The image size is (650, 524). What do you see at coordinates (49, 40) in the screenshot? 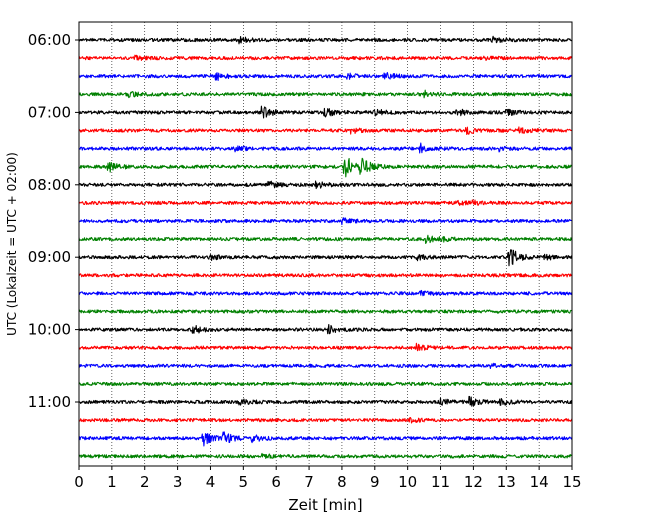
I see `y-tick-label: 06:00` at bounding box center [49, 40].